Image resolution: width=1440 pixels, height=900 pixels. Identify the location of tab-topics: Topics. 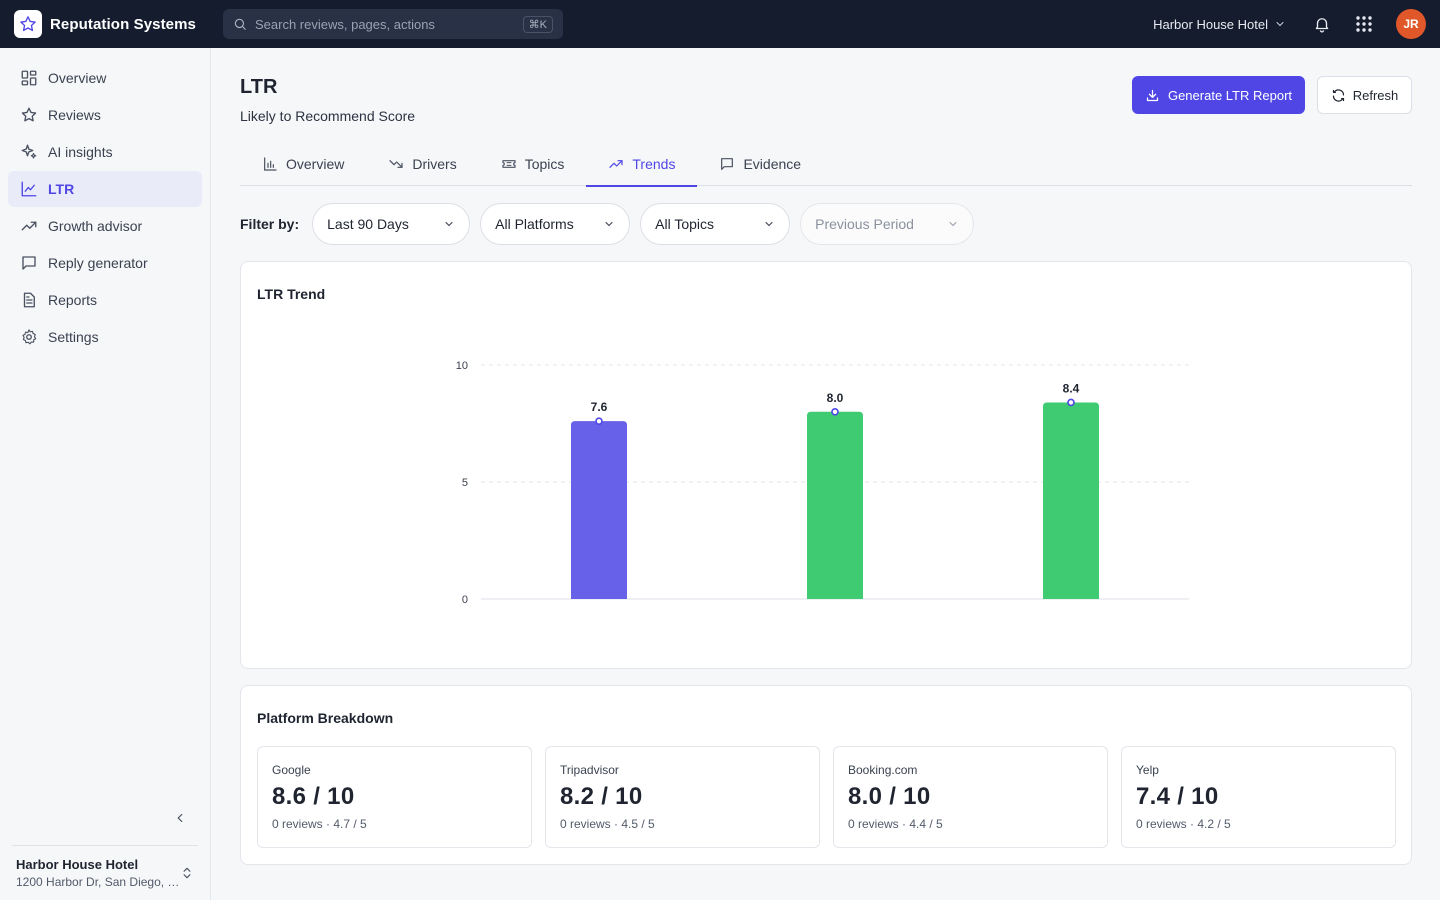
(533, 164).